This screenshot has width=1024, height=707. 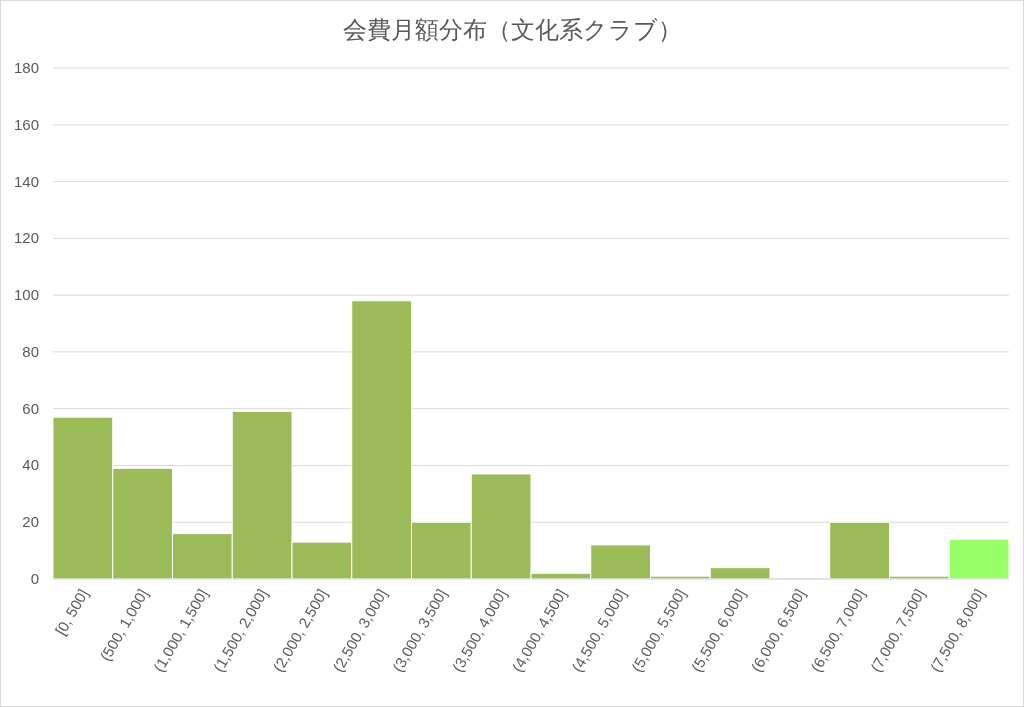 What do you see at coordinates (26, 67) in the screenshot?
I see `y-tick-label: 180` at bounding box center [26, 67].